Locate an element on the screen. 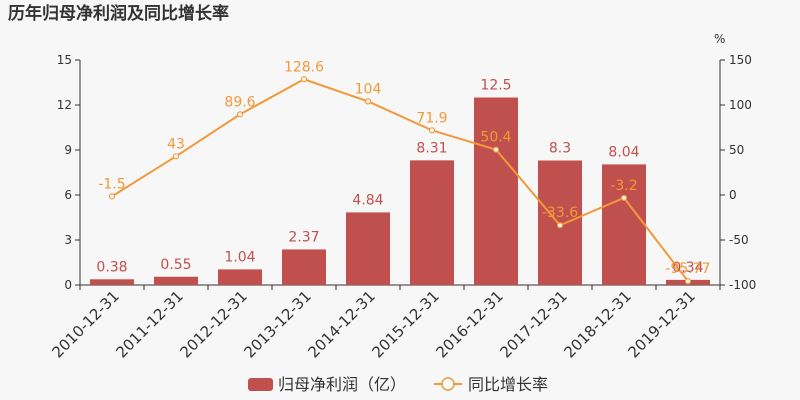  line-value-label: -3.2 is located at coordinates (623, 186).